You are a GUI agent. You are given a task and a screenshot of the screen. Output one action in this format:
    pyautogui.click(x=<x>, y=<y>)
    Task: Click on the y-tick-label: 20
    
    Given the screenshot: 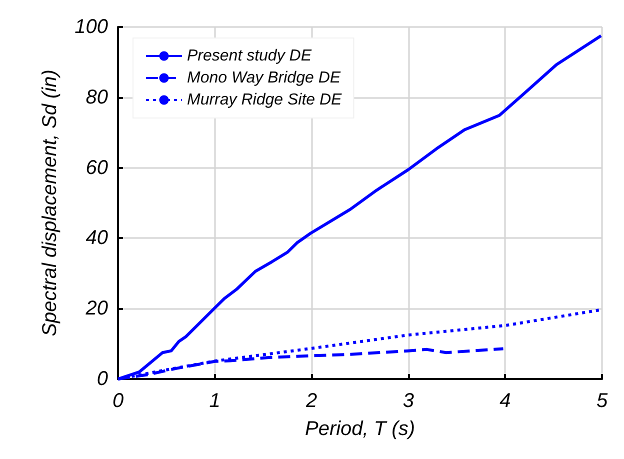 What is the action you would take?
    pyautogui.click(x=96, y=309)
    